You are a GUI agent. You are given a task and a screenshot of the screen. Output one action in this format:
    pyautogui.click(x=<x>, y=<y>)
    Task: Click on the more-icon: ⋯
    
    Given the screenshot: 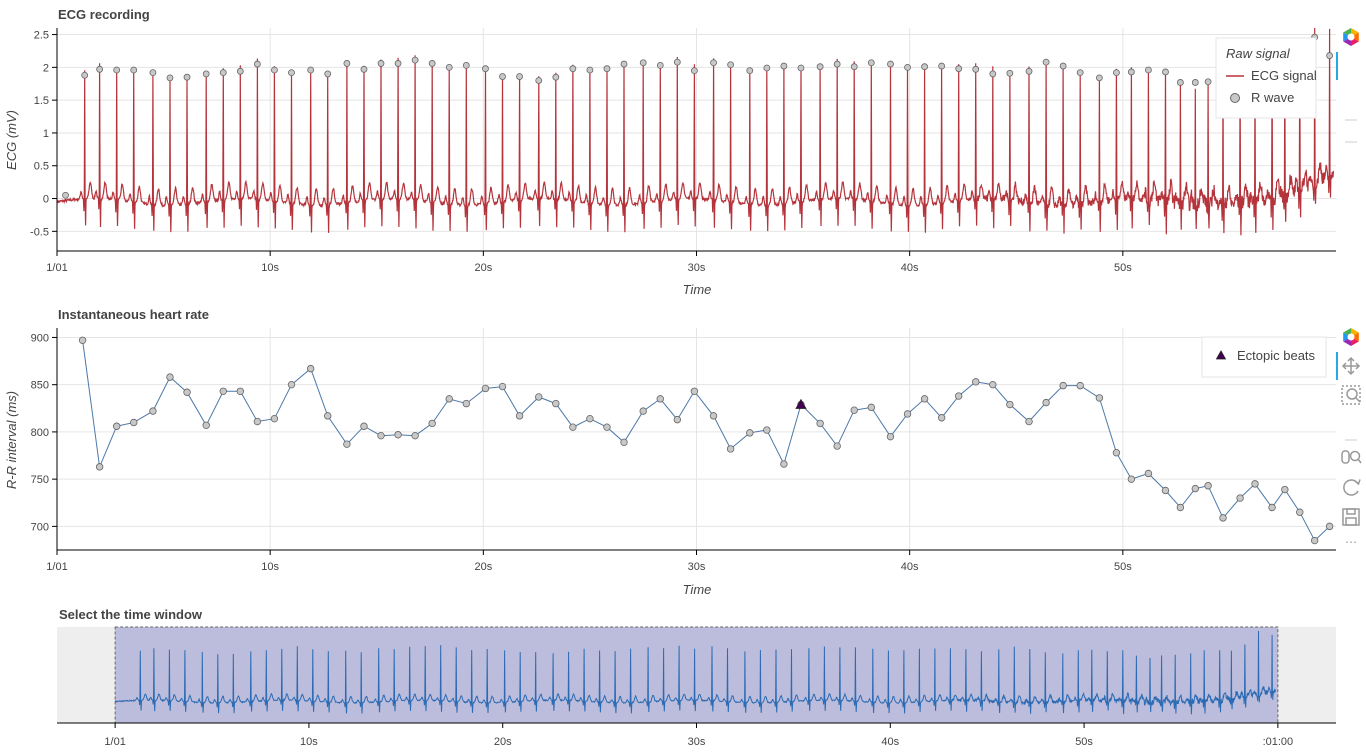 What is the action you would take?
    pyautogui.click(x=1351, y=542)
    